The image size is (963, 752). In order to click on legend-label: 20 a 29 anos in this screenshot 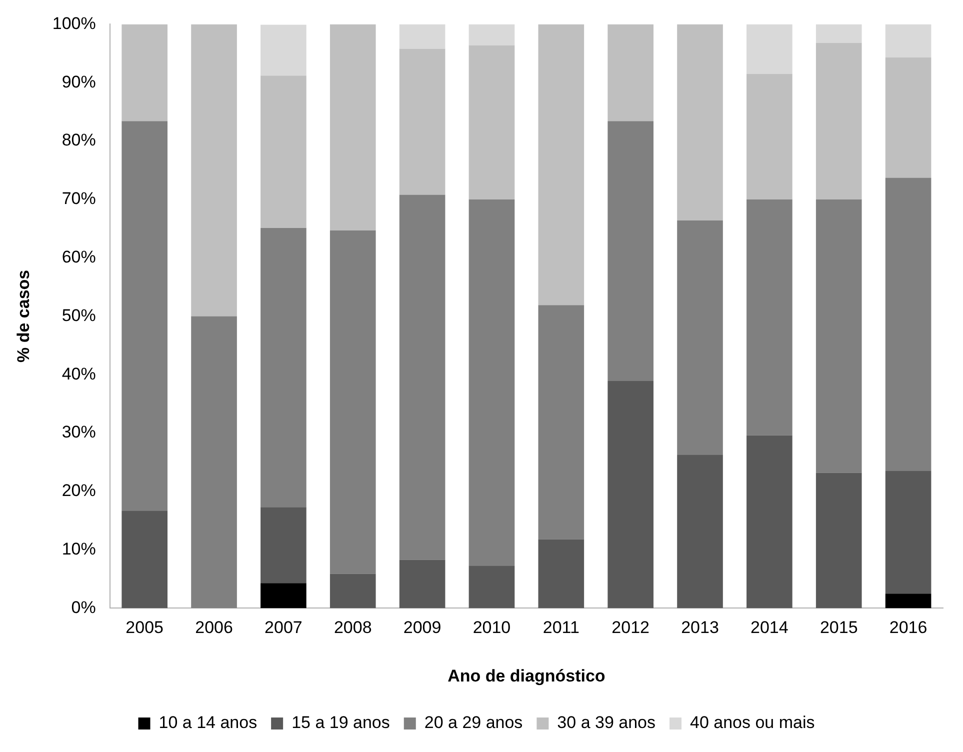, I will do `click(473, 722)`.